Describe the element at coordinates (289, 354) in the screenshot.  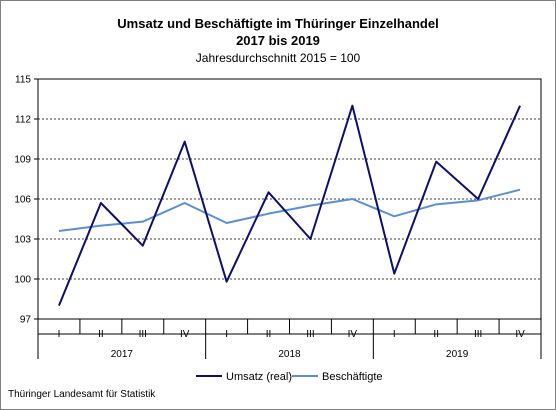
I see `year-label: 2018` at that location.